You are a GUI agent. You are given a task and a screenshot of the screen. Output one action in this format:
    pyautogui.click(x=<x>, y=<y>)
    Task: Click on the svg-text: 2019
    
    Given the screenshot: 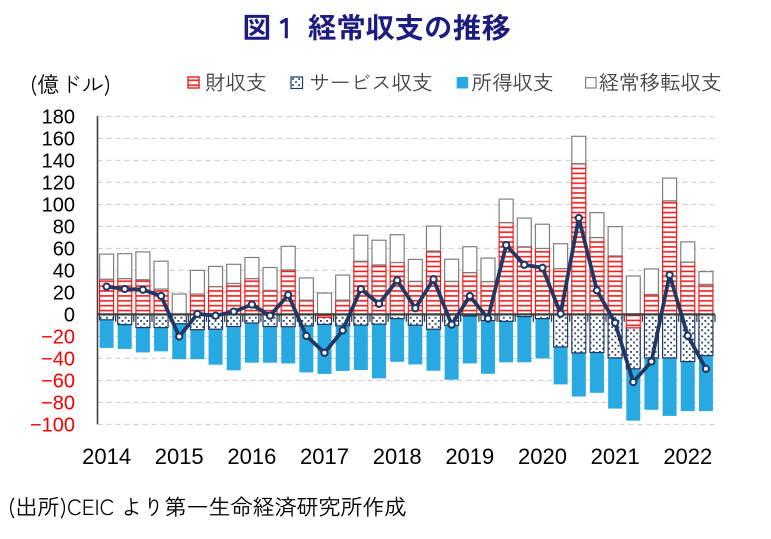 What is the action you would take?
    pyautogui.click(x=469, y=456)
    